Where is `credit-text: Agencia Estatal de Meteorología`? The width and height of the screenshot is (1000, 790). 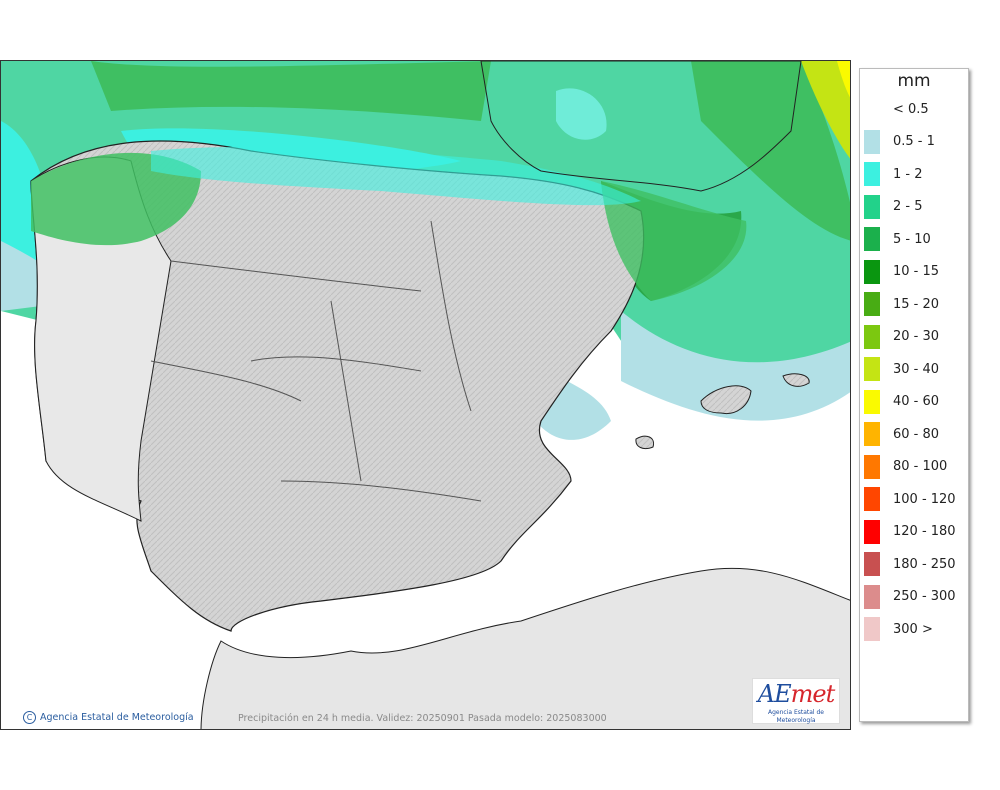
credit-text: Agencia Estatal de Meteorología is located at coordinates (117, 717).